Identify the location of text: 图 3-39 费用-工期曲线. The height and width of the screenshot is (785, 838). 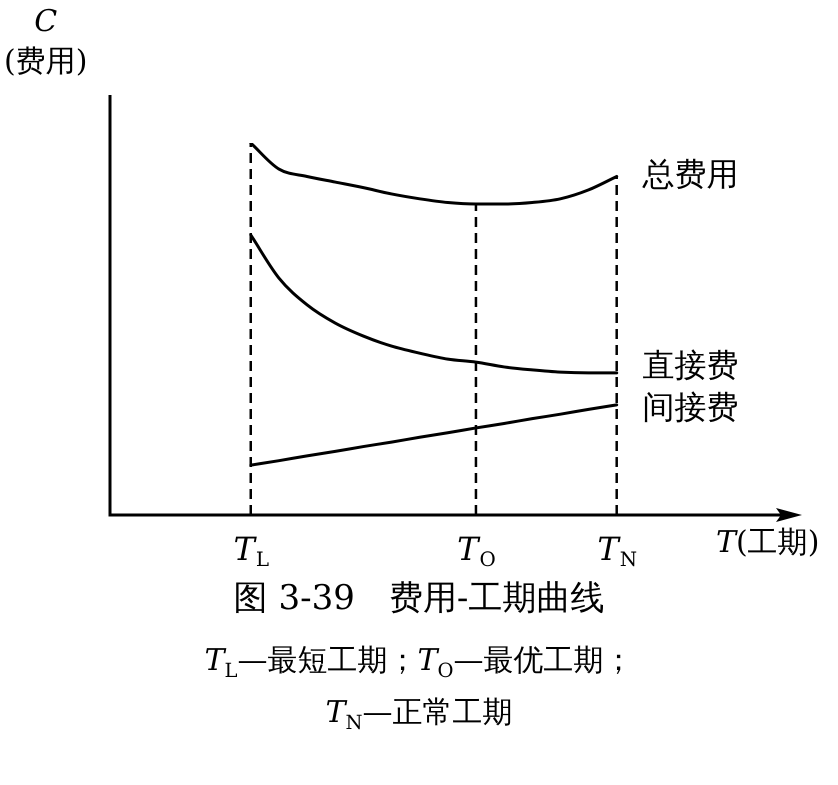
(419, 598).